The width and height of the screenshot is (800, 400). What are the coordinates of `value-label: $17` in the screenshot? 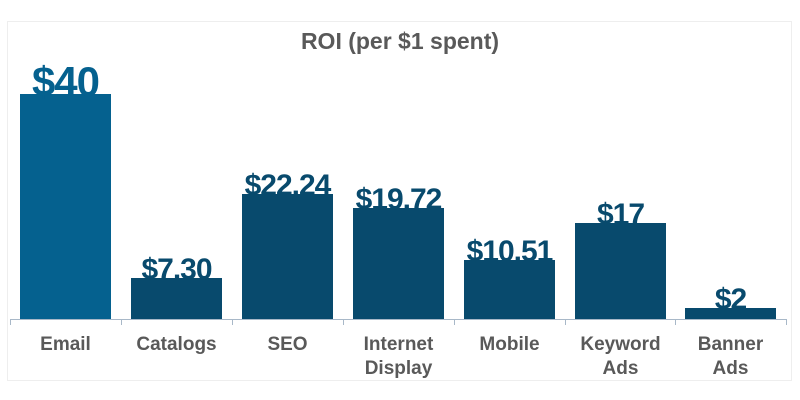 It's located at (620, 214).